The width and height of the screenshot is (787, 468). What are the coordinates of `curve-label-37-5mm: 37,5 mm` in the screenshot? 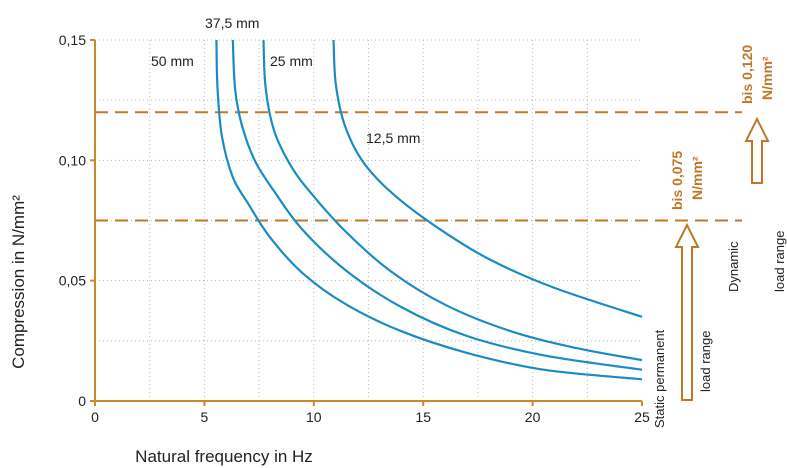 It's located at (232, 23).